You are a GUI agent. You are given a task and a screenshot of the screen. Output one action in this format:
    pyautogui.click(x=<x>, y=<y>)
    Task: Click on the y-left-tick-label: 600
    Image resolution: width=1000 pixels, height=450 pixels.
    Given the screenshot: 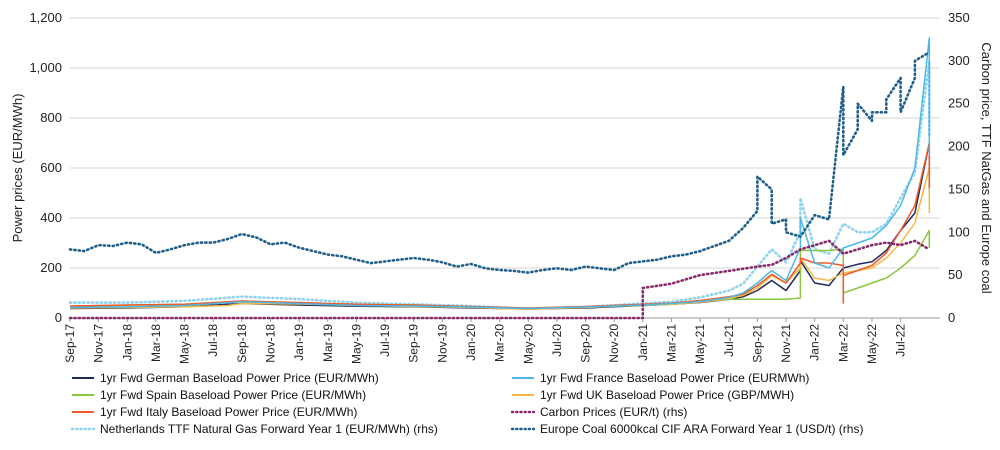 What is the action you would take?
    pyautogui.click(x=51, y=167)
    